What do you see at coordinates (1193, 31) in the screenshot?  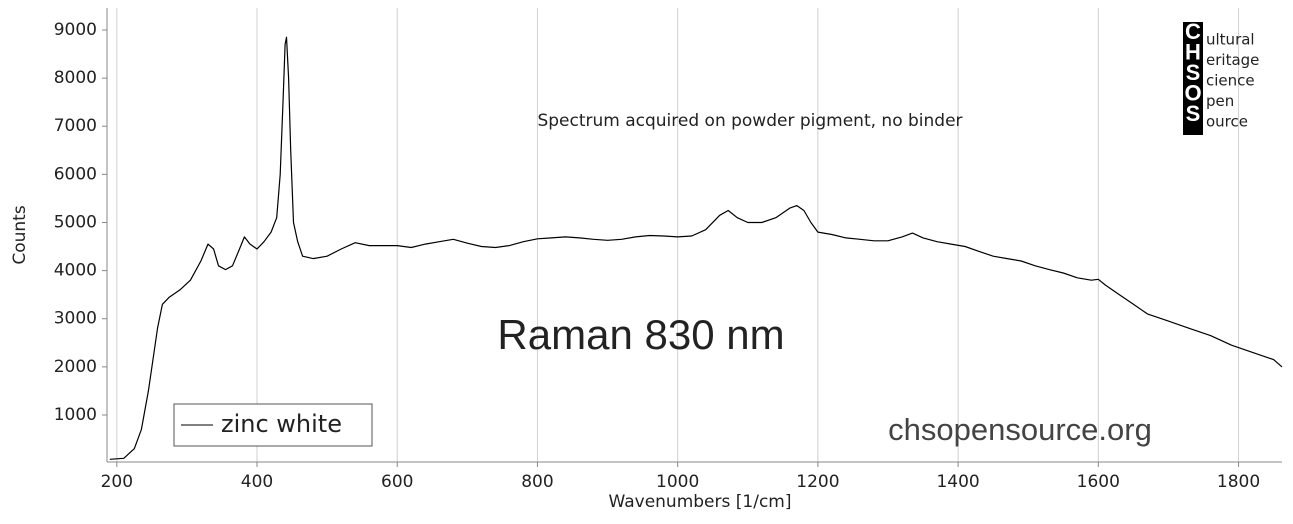 I see `logo-letter: C` at bounding box center [1193, 31].